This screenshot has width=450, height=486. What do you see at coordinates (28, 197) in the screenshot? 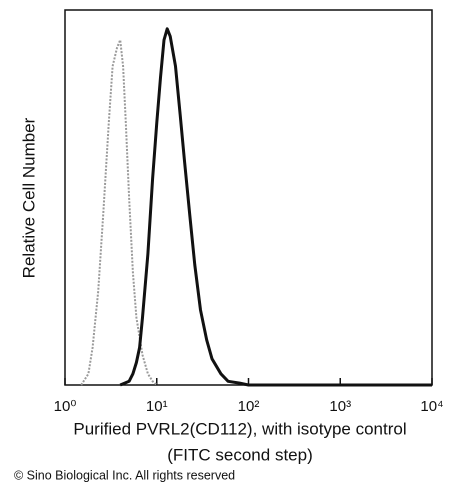
I see `y-axis-title: Relative Cell Number` at bounding box center [28, 197].